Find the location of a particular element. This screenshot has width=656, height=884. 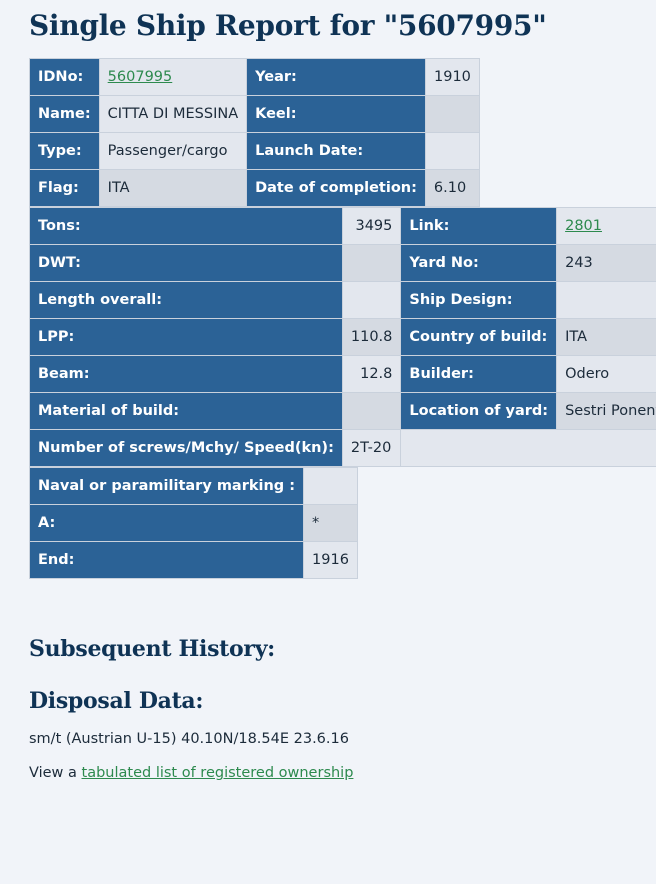

type-label: Type: is located at coordinates (64, 151).